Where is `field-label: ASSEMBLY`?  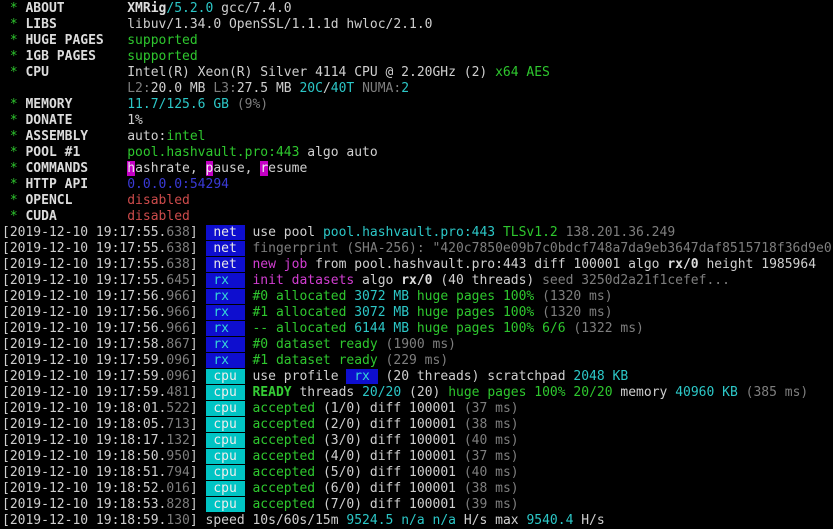
field-label: ASSEMBLY is located at coordinates (76, 136).